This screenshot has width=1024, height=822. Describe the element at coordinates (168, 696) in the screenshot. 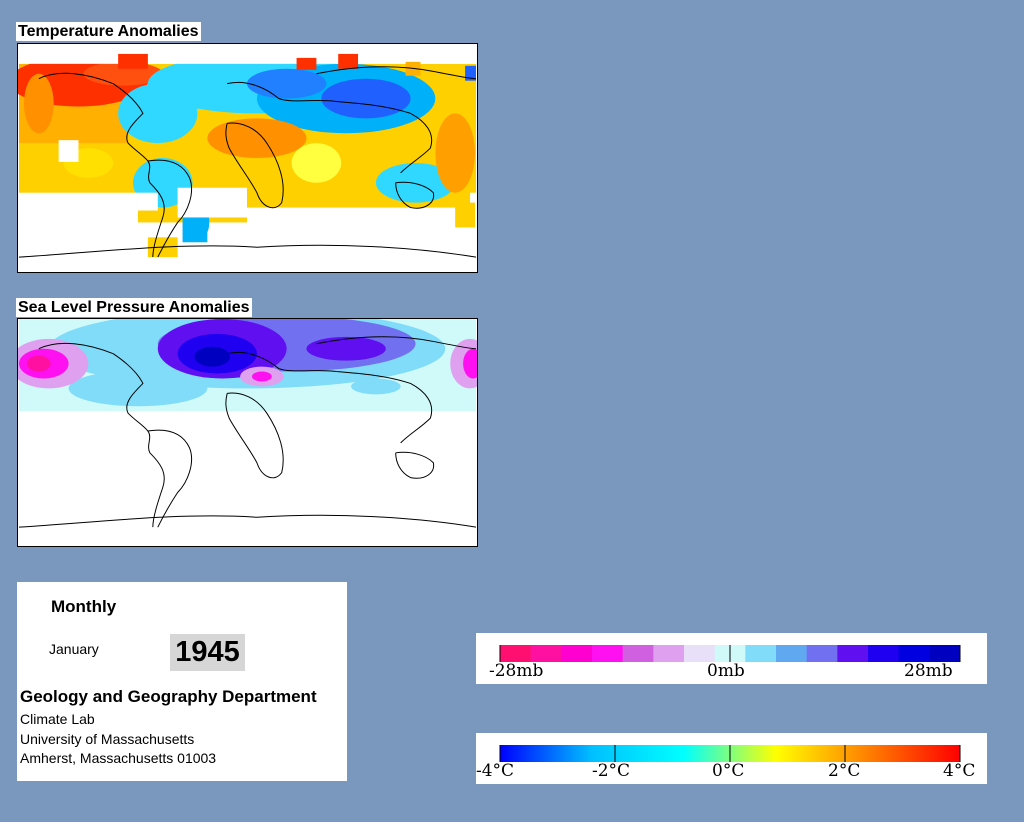

I see `department-name: Geology and Geography Department` at that location.